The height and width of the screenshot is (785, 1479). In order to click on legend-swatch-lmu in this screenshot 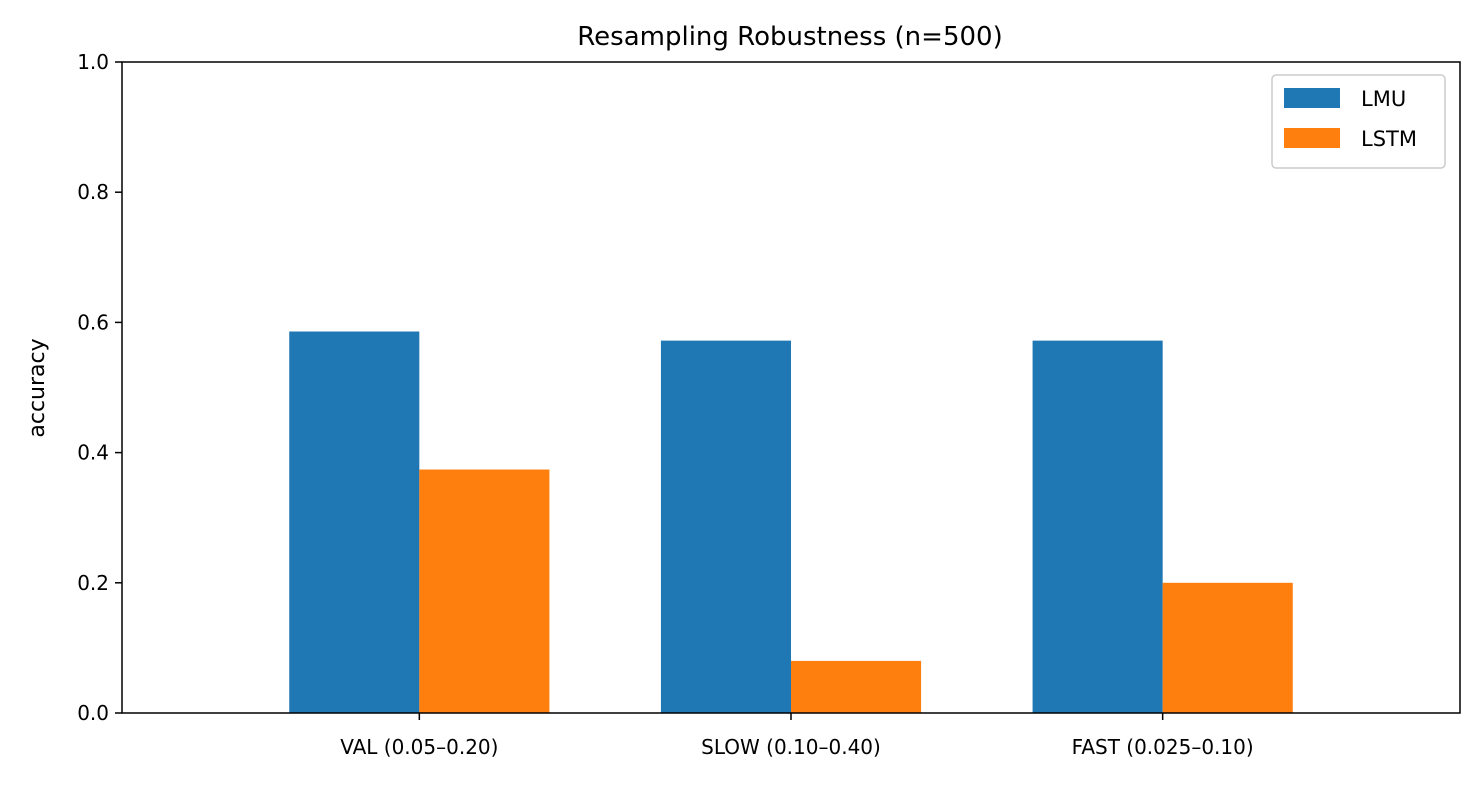, I will do `click(1312, 98)`.